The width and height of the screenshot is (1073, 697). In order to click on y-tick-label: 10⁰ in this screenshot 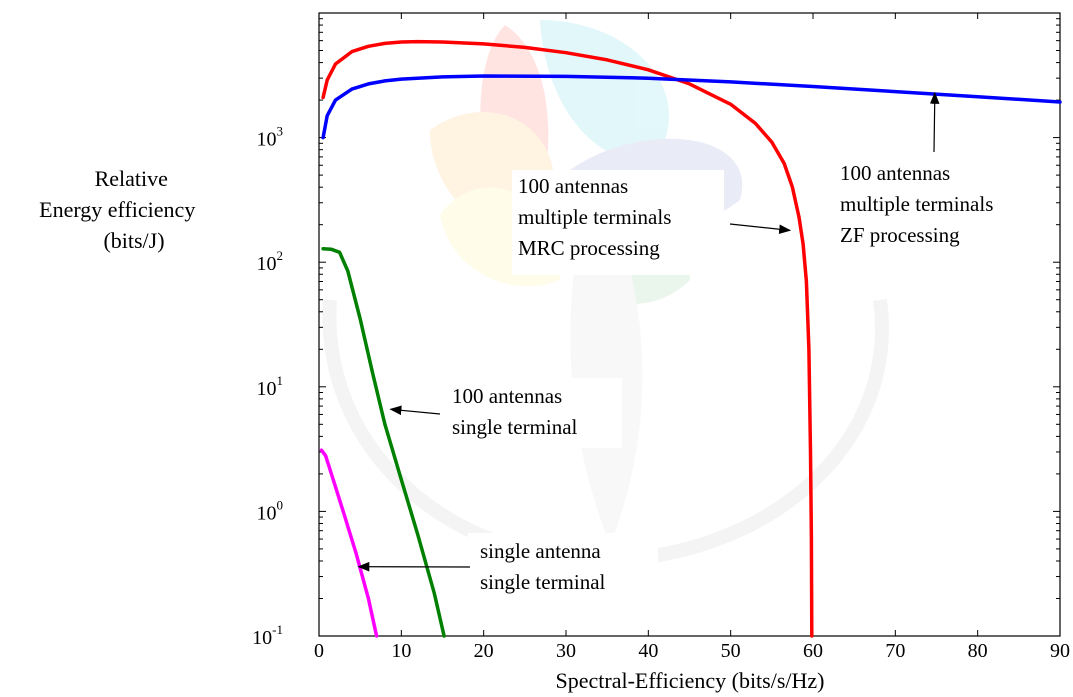, I will do `click(270, 510)`.